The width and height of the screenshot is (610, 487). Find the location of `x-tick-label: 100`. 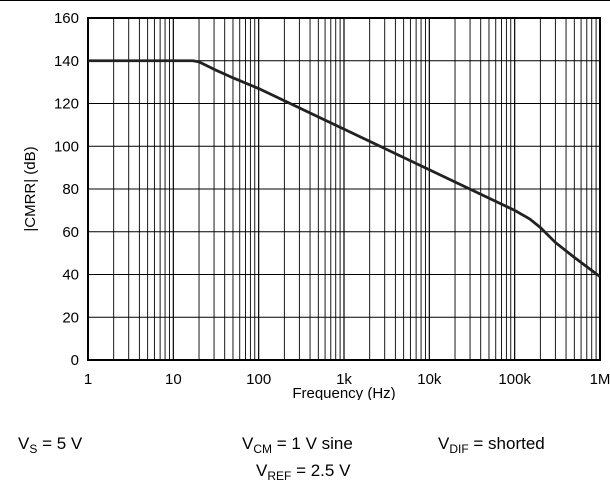

x-tick-label: 100 is located at coordinates (258, 379).